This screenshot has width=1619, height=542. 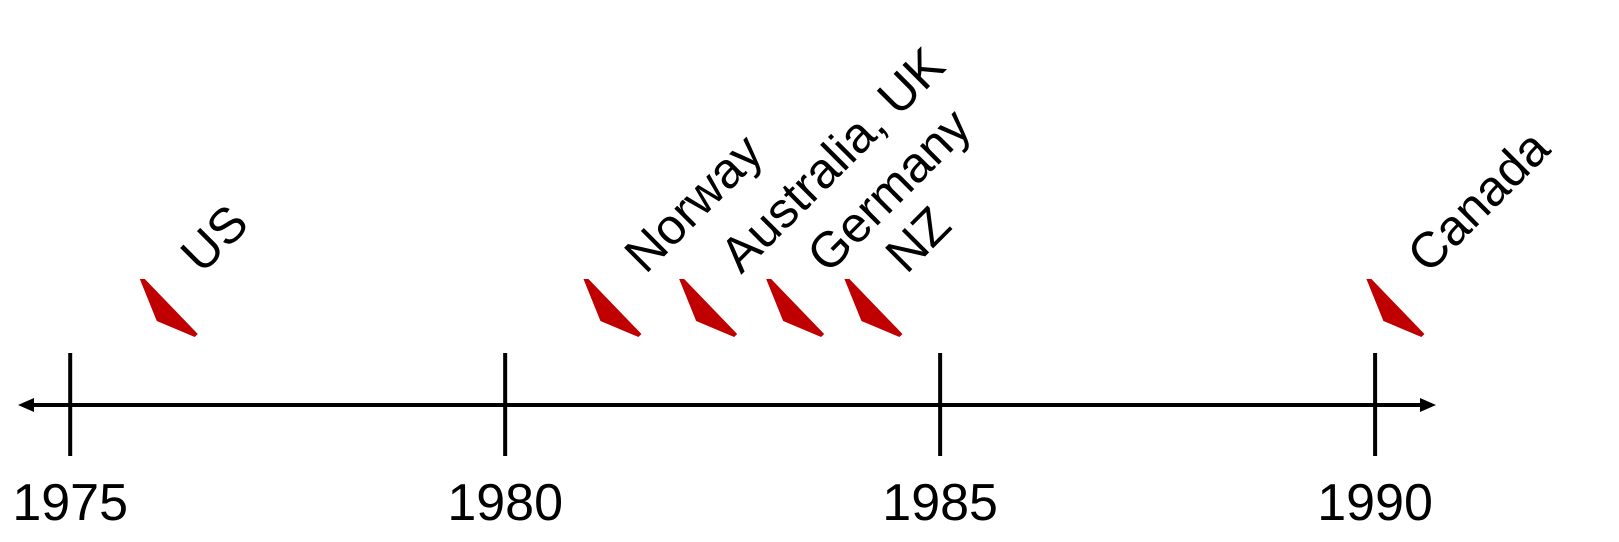 What do you see at coordinates (1479, 201) in the screenshot?
I see `event-label: Canada` at bounding box center [1479, 201].